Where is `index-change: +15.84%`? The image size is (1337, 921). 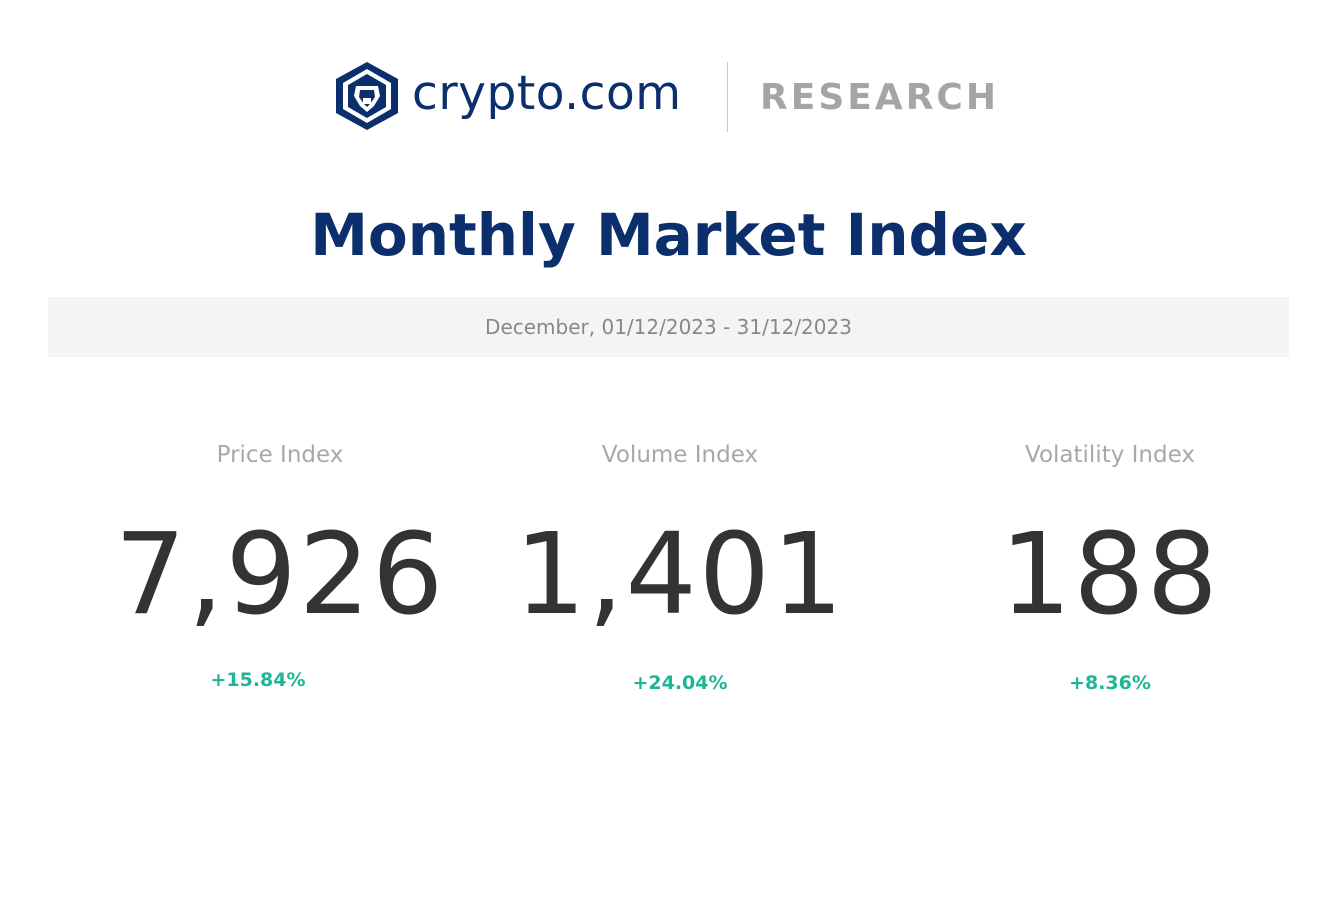 index-change: +15.84% is located at coordinates (258, 680).